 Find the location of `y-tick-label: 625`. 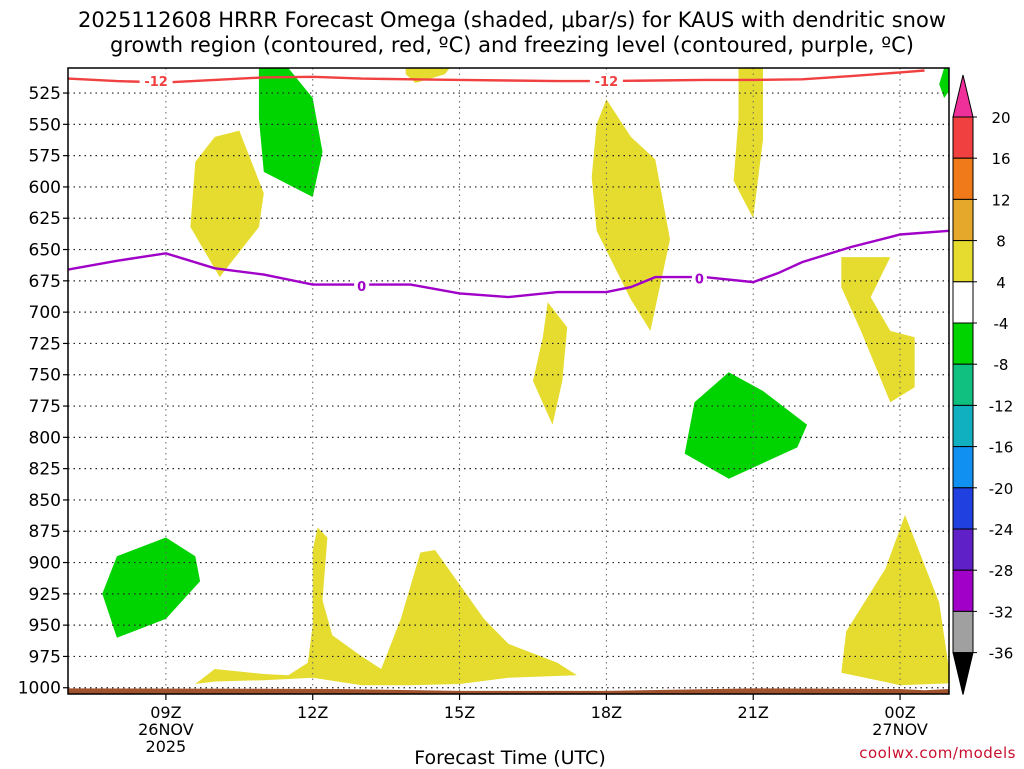

y-tick-label: 625 is located at coordinates (45, 219).